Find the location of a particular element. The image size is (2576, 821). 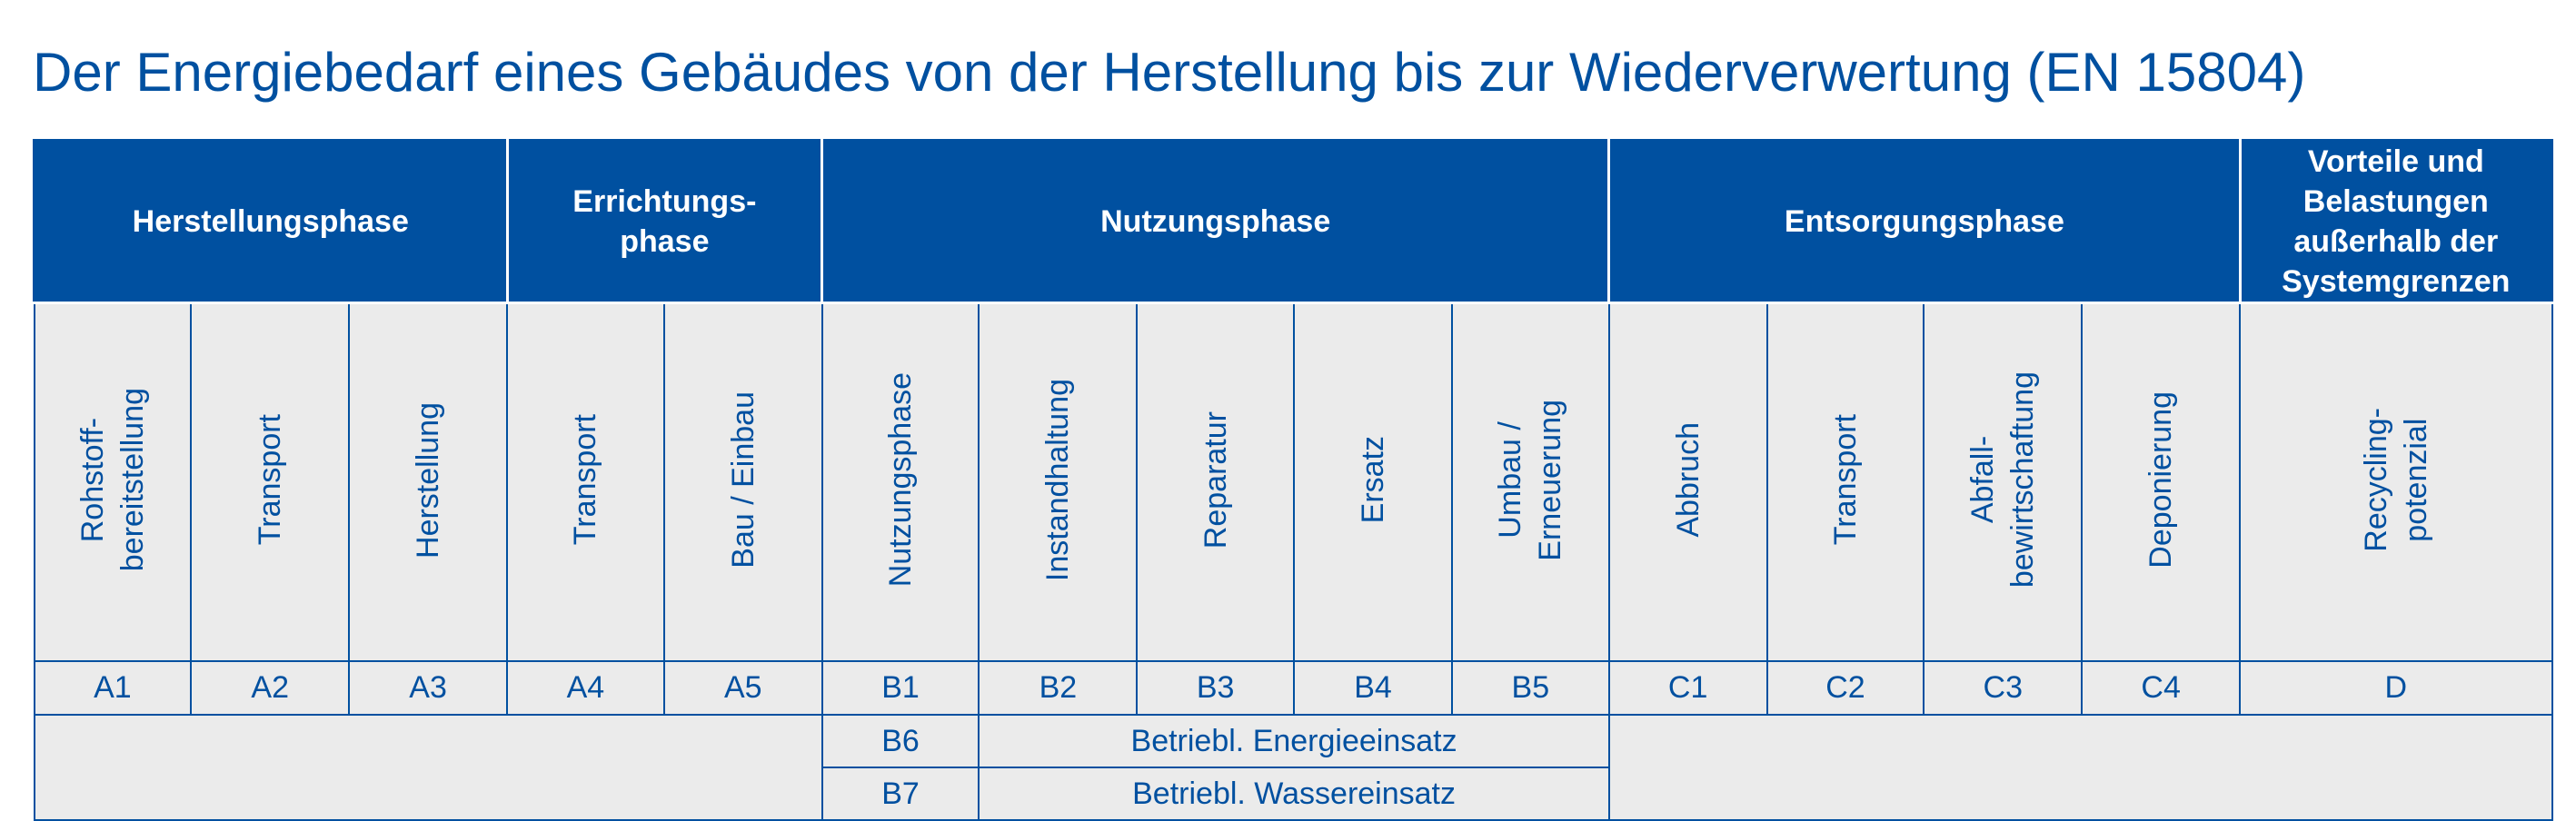

module-code: B3 is located at coordinates (1216, 688).